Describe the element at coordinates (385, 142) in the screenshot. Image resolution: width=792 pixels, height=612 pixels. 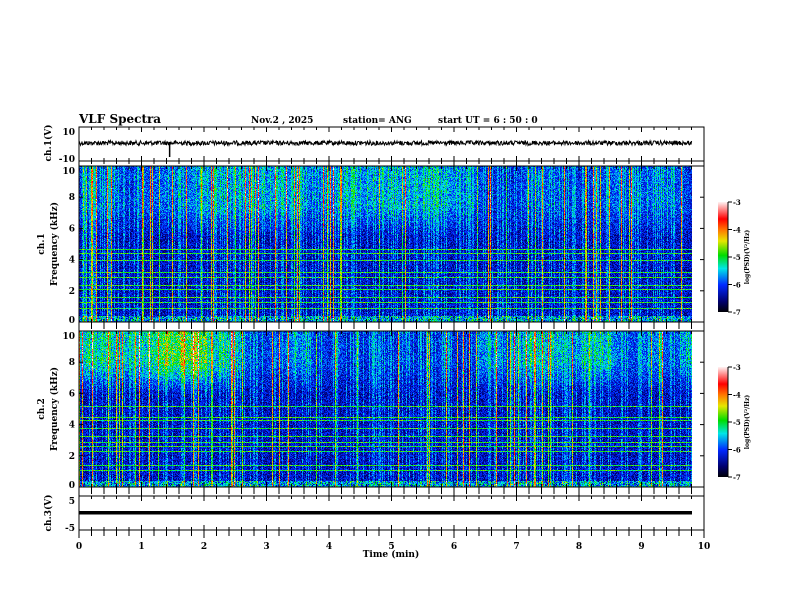
I see `ch1-trace` at that location.